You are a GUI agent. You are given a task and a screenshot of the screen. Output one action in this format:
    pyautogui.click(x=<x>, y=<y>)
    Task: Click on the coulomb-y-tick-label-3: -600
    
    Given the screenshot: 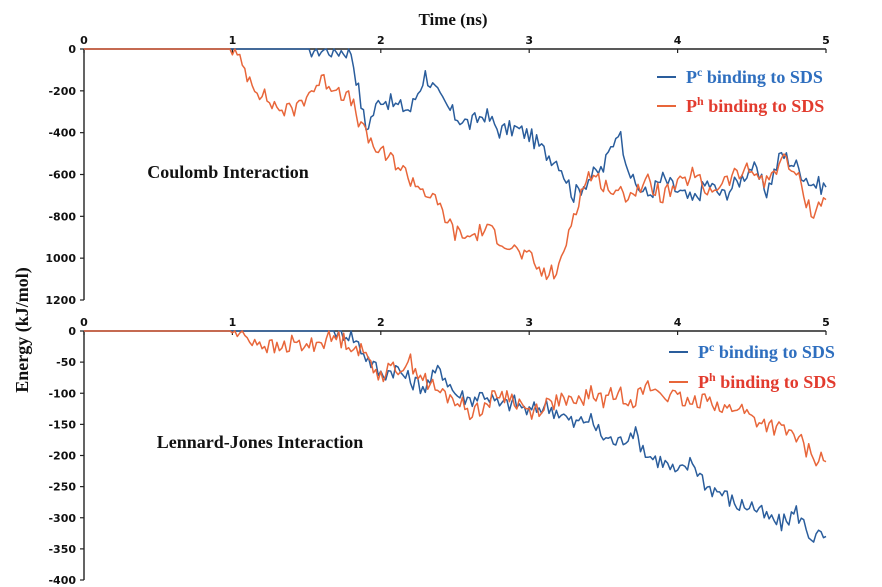 What is the action you would take?
    pyautogui.click(x=62, y=175)
    